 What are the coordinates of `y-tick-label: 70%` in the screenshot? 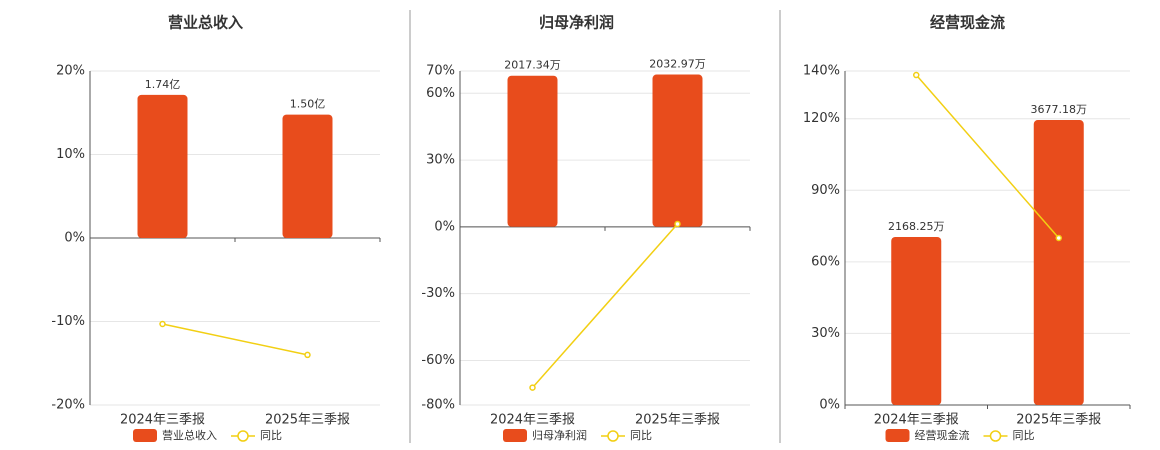 It's located at (440, 71).